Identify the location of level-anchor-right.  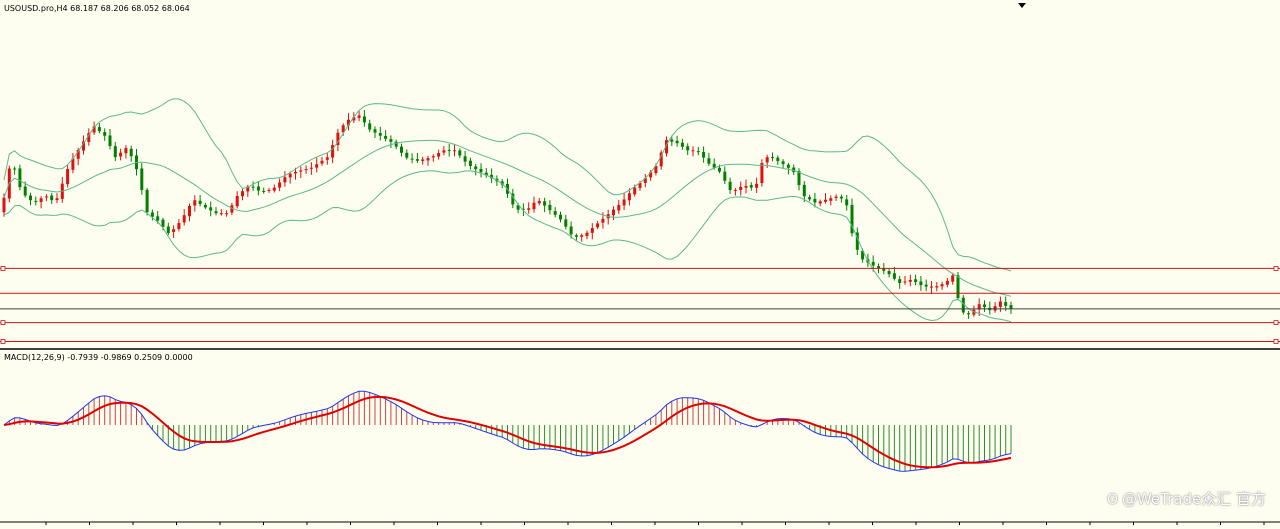
(1276, 268).